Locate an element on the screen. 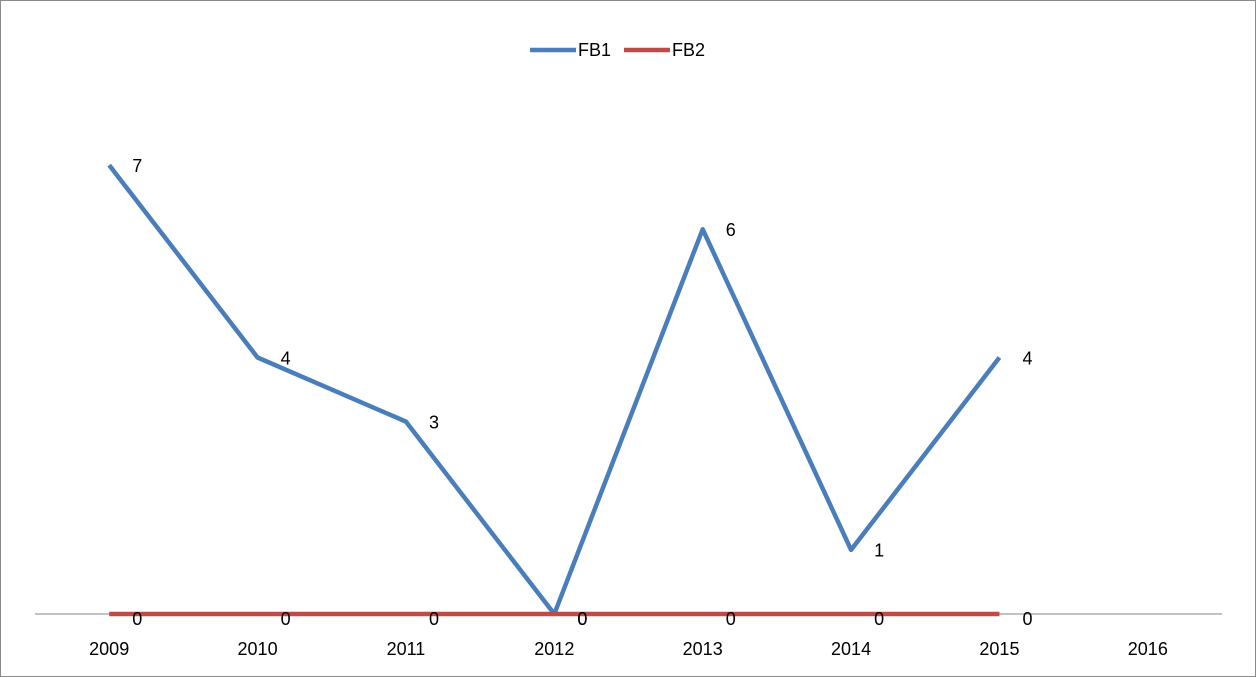 This screenshot has height=677, width=1256. x-tick-label: 2009 is located at coordinates (109, 649).